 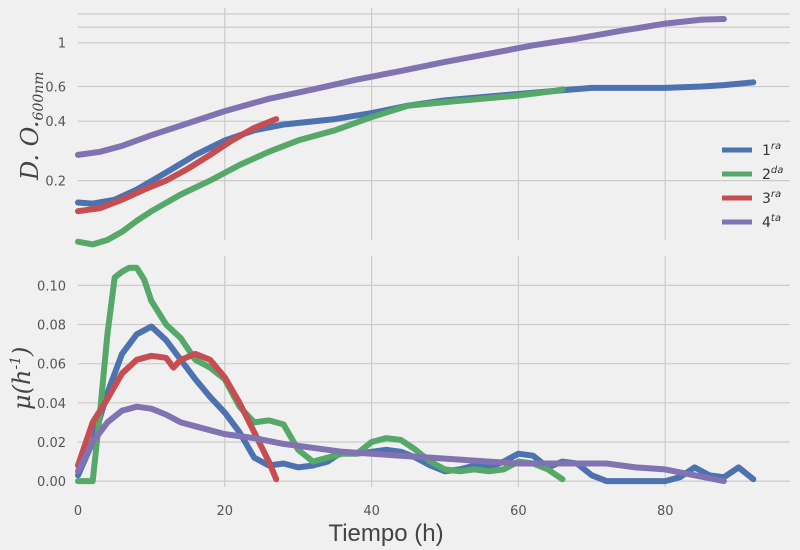 I want to click on legend-label-3: 3ra, so click(x=771, y=198).